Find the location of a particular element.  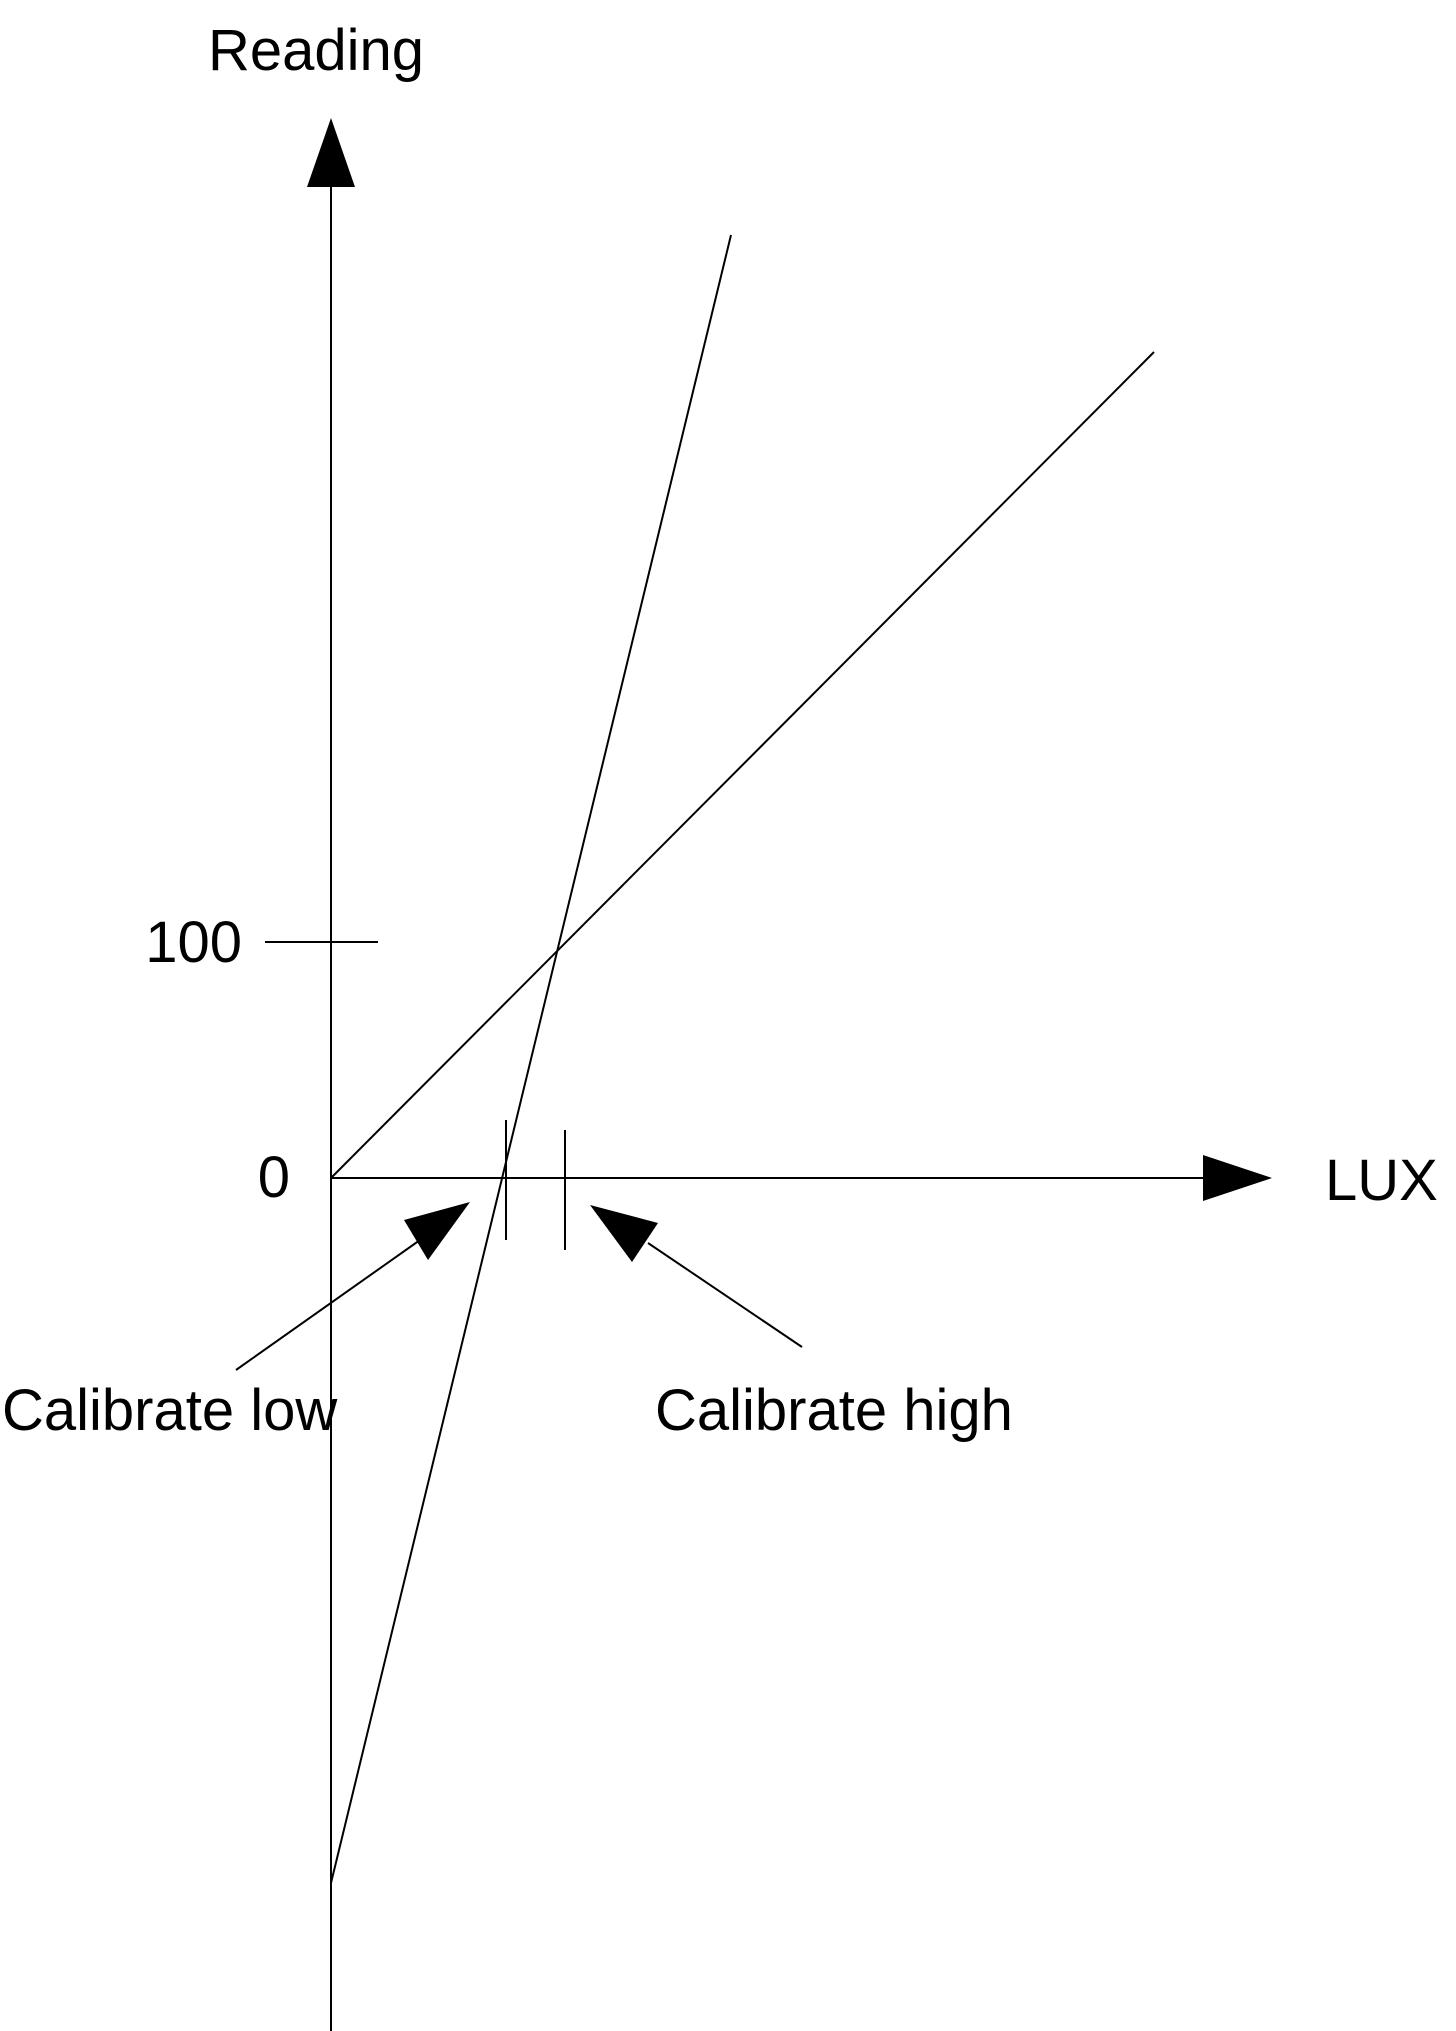

y-axis-arrowhead is located at coordinates (331, 152).